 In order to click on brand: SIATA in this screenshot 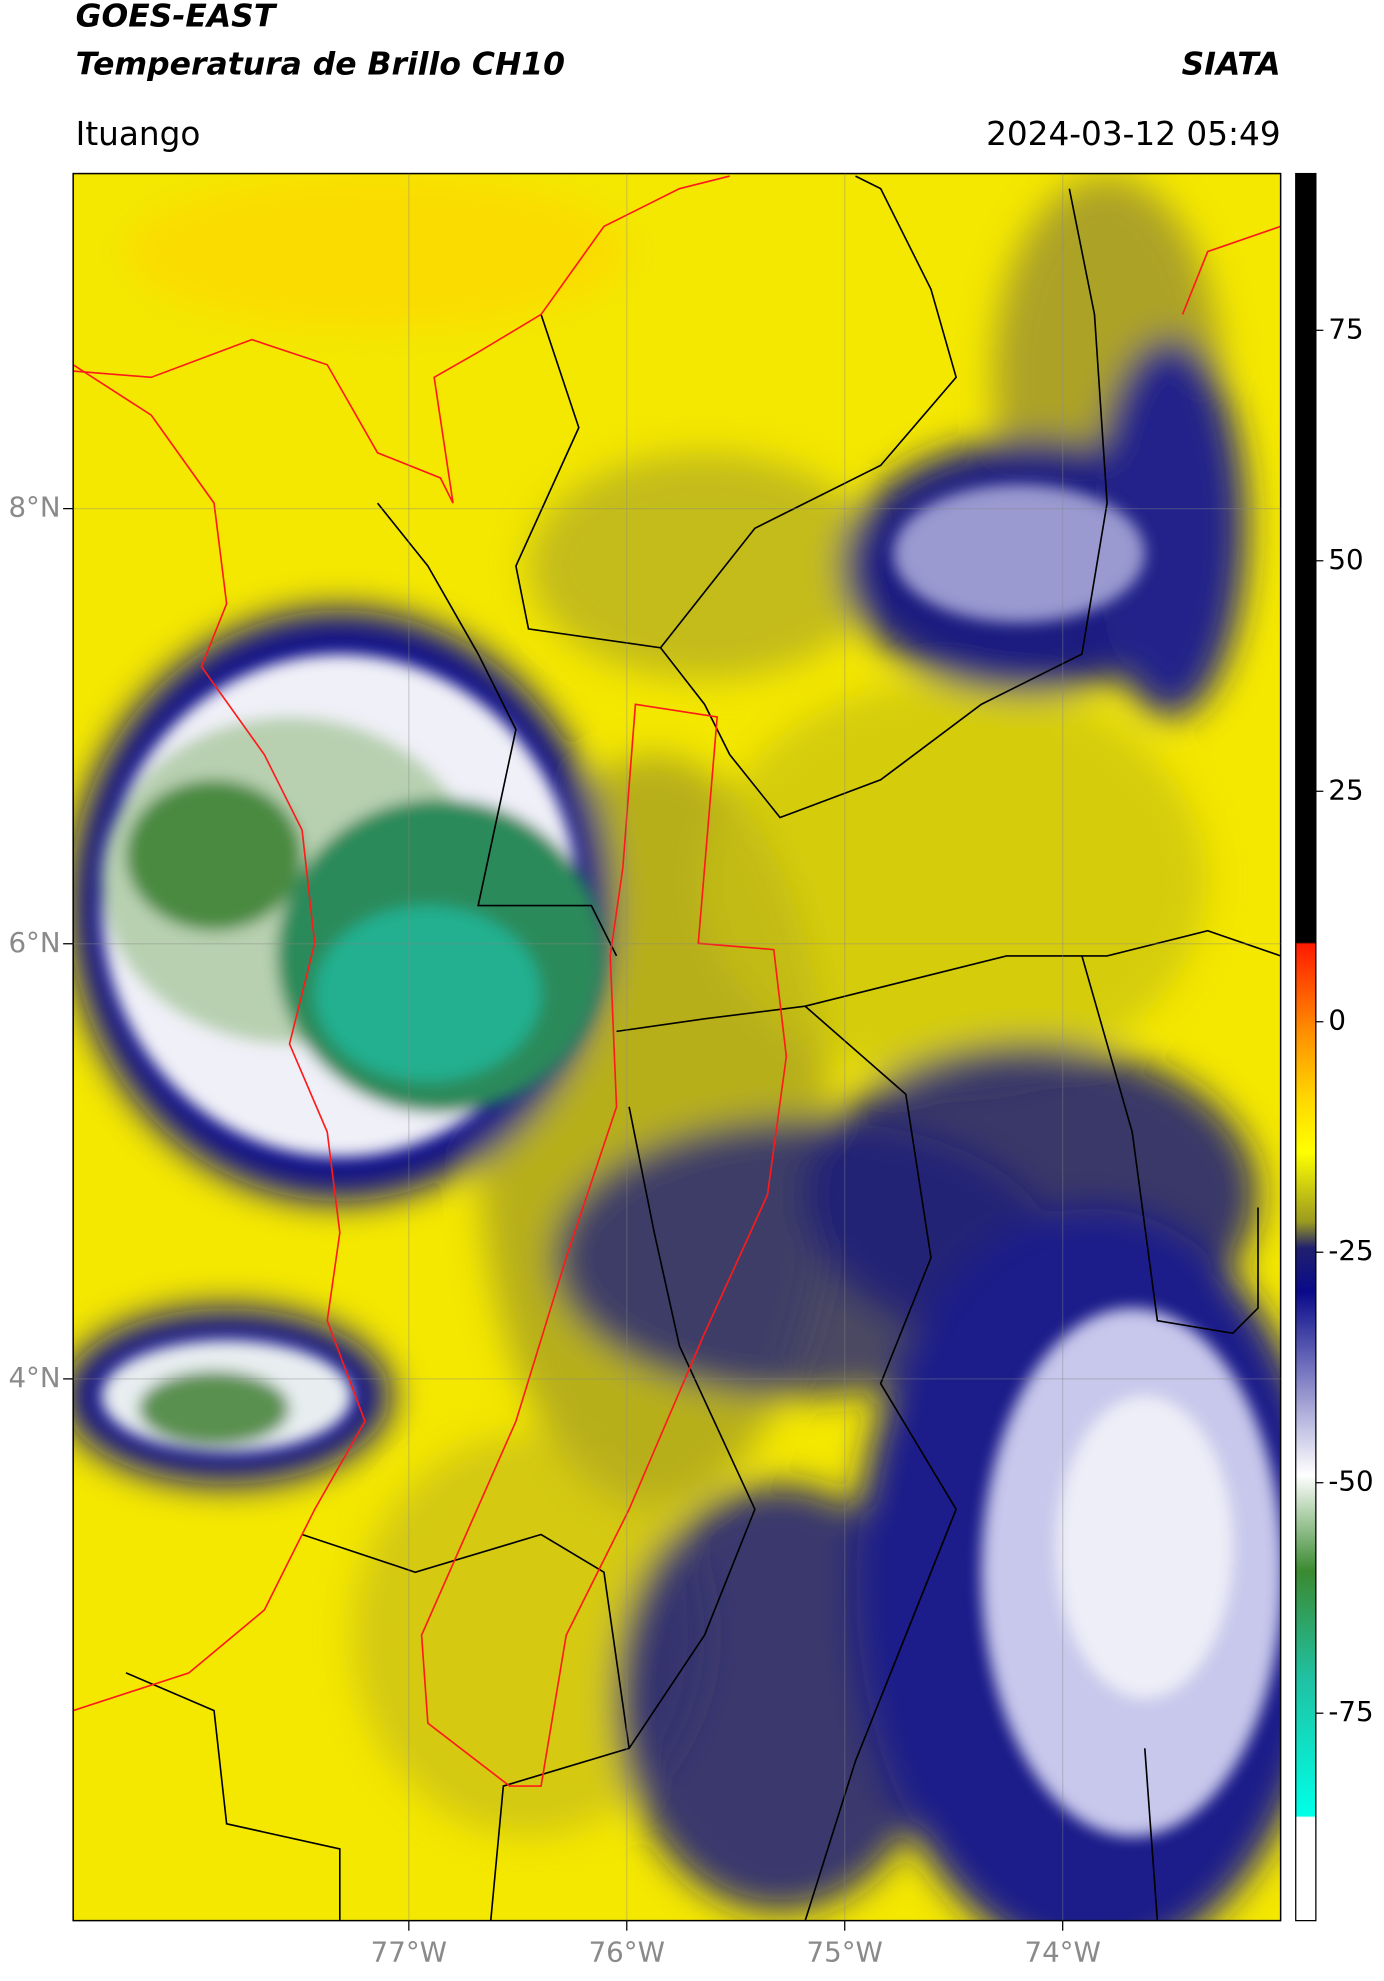, I will do `click(1231, 64)`.